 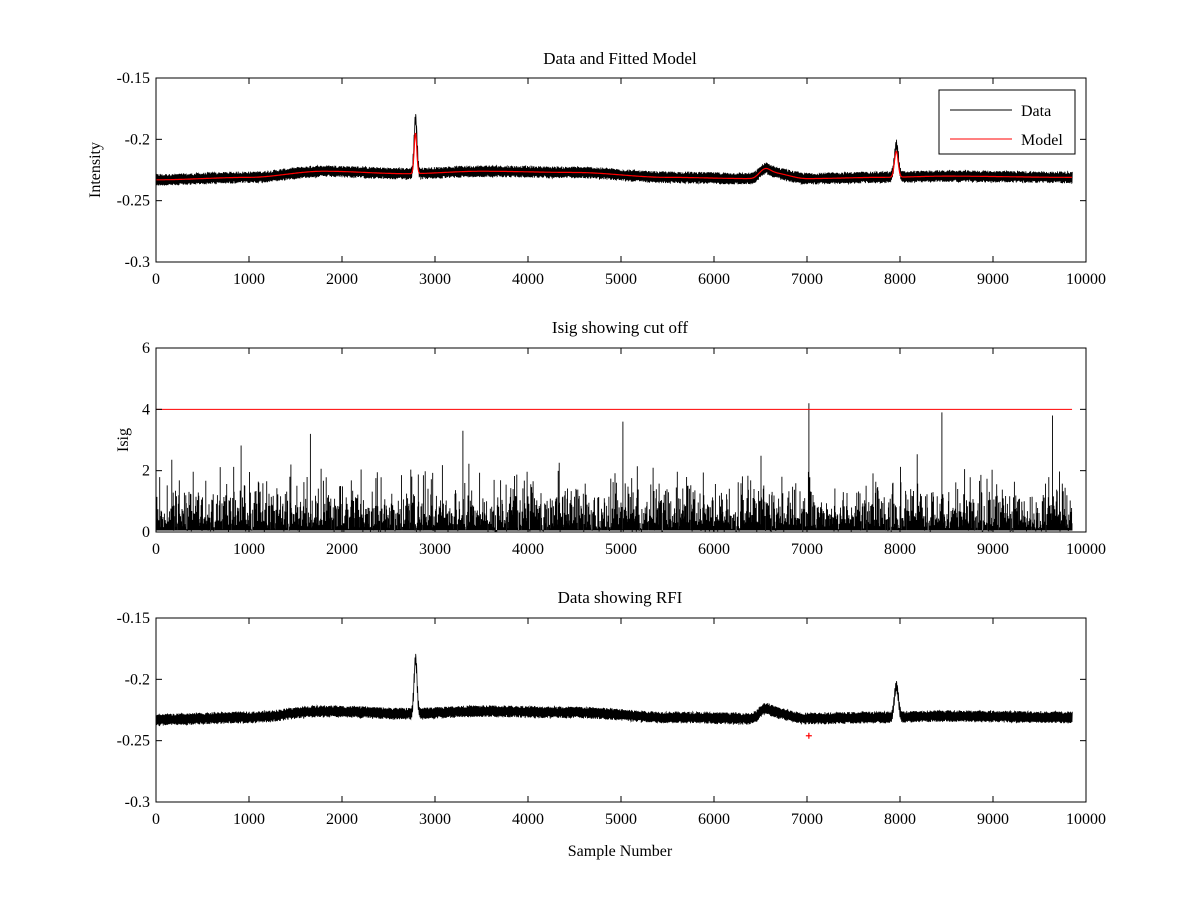 I want to click on y-tick-label: 0, so click(x=146, y=532).